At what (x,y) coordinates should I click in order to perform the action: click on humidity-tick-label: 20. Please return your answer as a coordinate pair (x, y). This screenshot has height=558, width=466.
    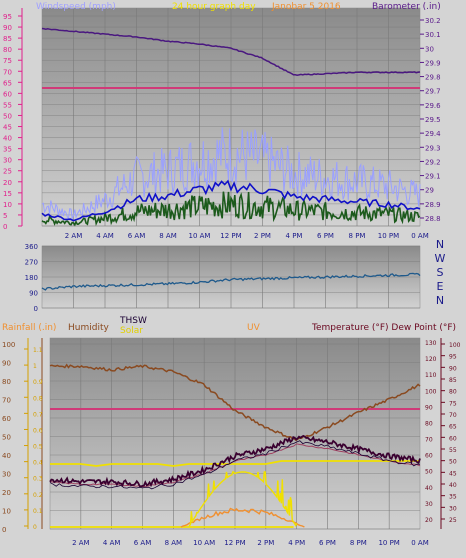
    Looking at the image, I should click on (6, 493).